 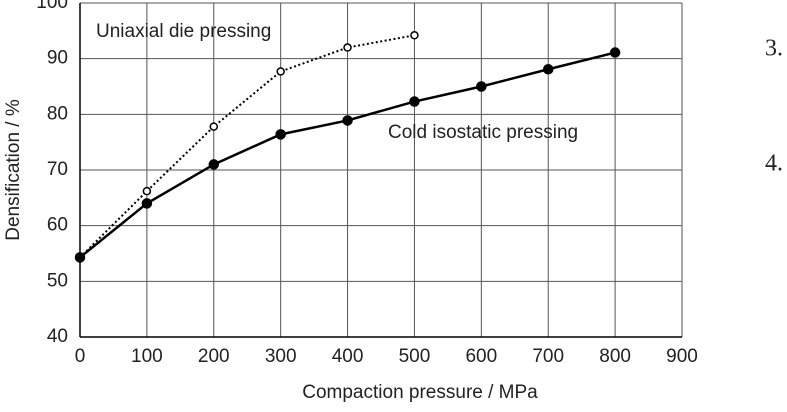 What do you see at coordinates (57, 169) in the screenshot?
I see `y-tick-label: 70` at bounding box center [57, 169].